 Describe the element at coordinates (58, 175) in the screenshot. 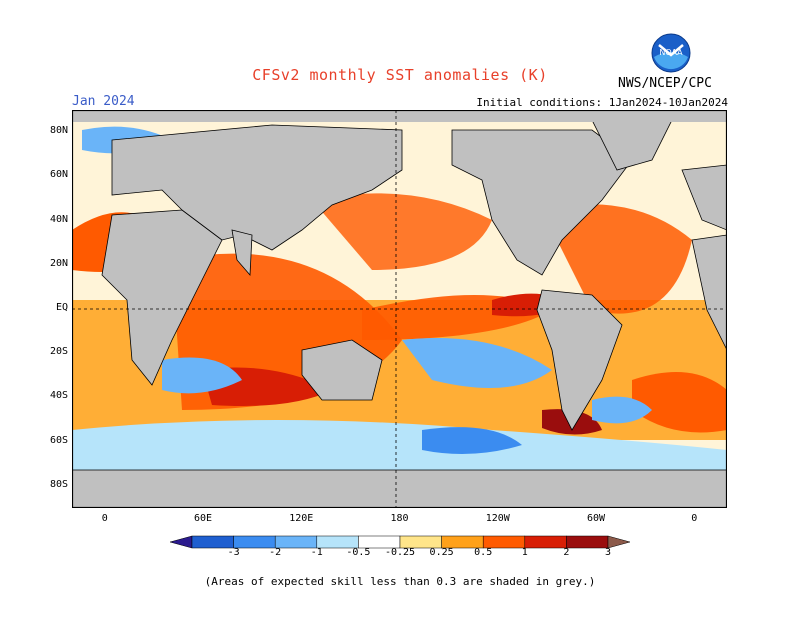

I see `lat-label: 60N` at that location.